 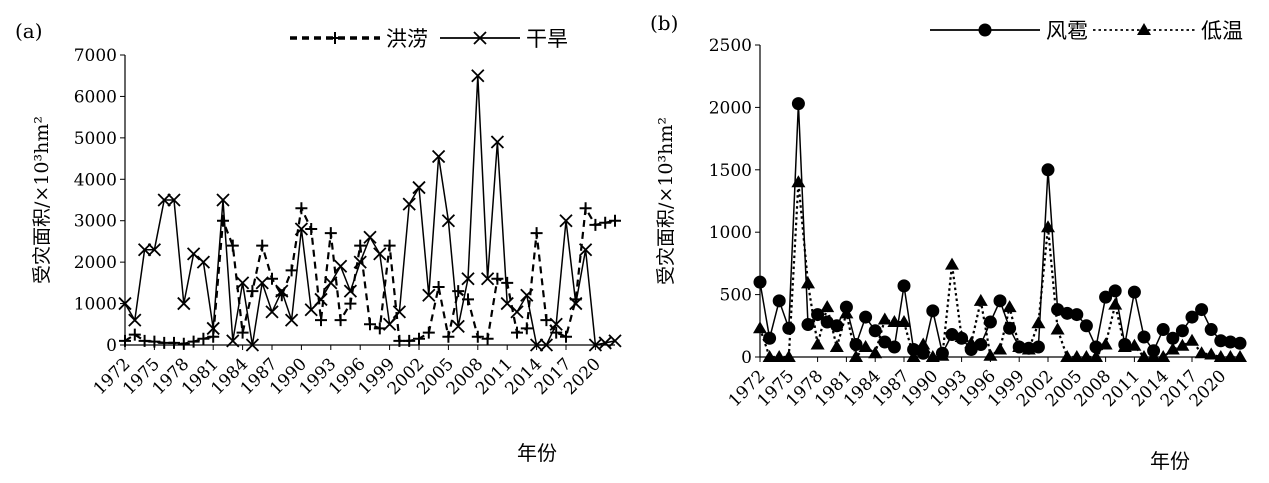 I want to click on y-tick-label: 1000, so click(x=95, y=305).